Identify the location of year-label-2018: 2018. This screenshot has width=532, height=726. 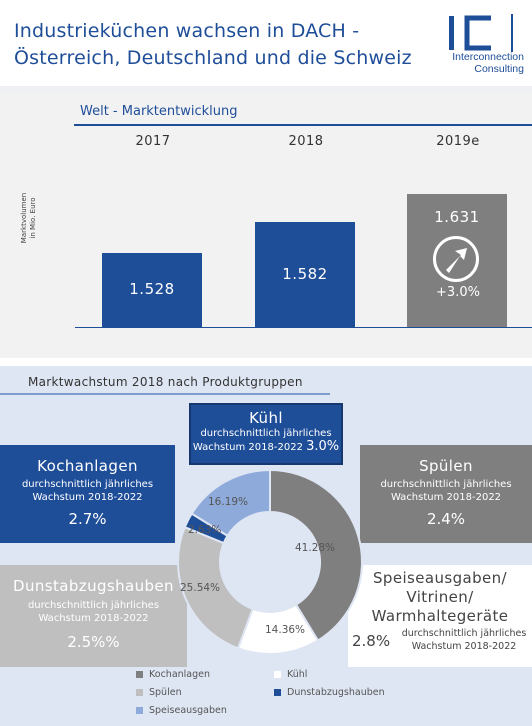
(306, 141).